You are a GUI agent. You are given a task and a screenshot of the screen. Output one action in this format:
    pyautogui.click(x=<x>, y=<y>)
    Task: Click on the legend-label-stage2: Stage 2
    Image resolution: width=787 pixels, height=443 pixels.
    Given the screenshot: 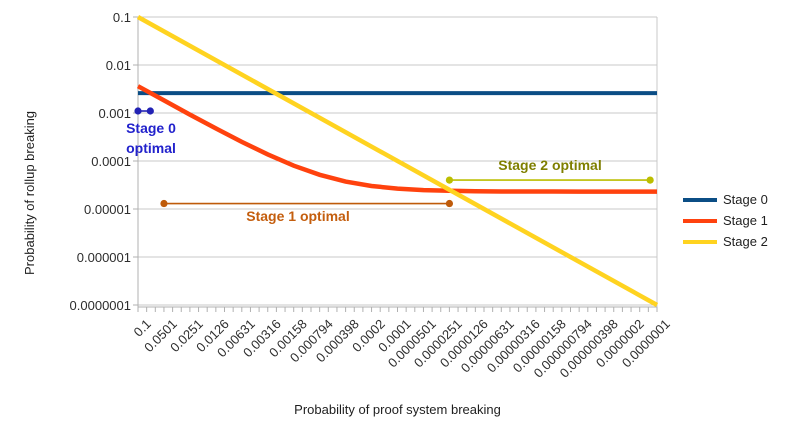 What is the action you would take?
    pyautogui.click(x=745, y=241)
    